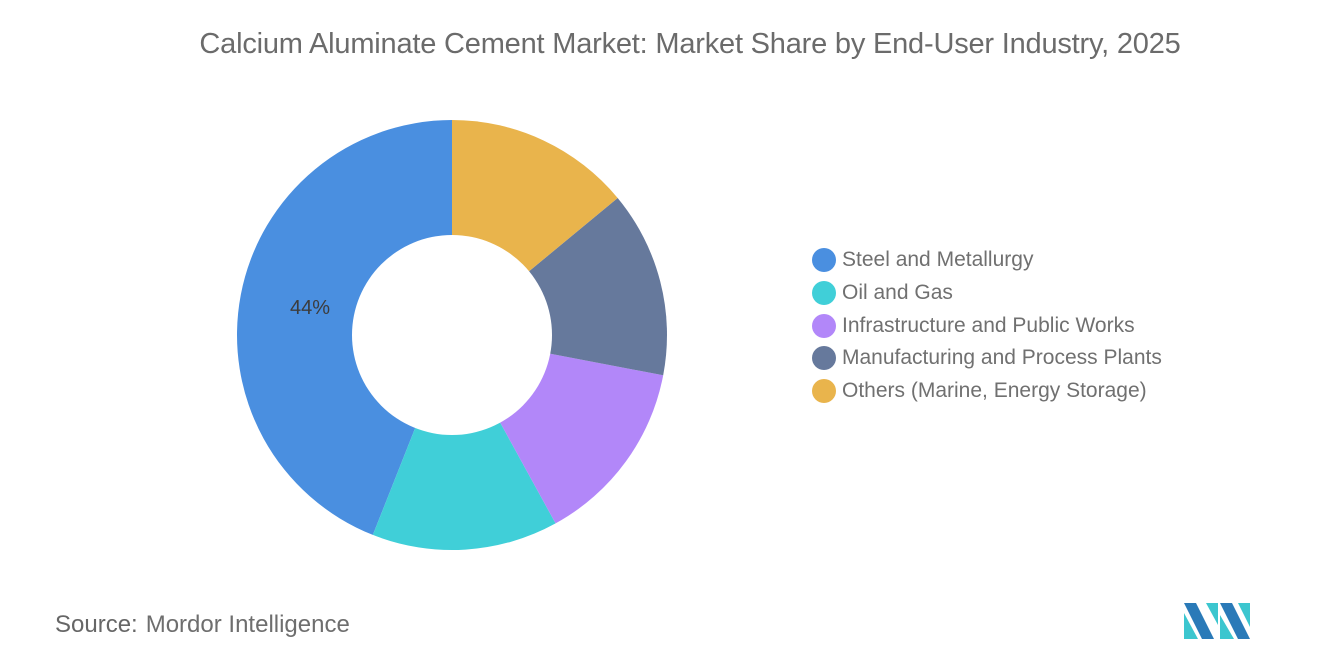  What do you see at coordinates (247, 624) in the screenshot?
I see `source-value: Mordor Intelligence` at bounding box center [247, 624].